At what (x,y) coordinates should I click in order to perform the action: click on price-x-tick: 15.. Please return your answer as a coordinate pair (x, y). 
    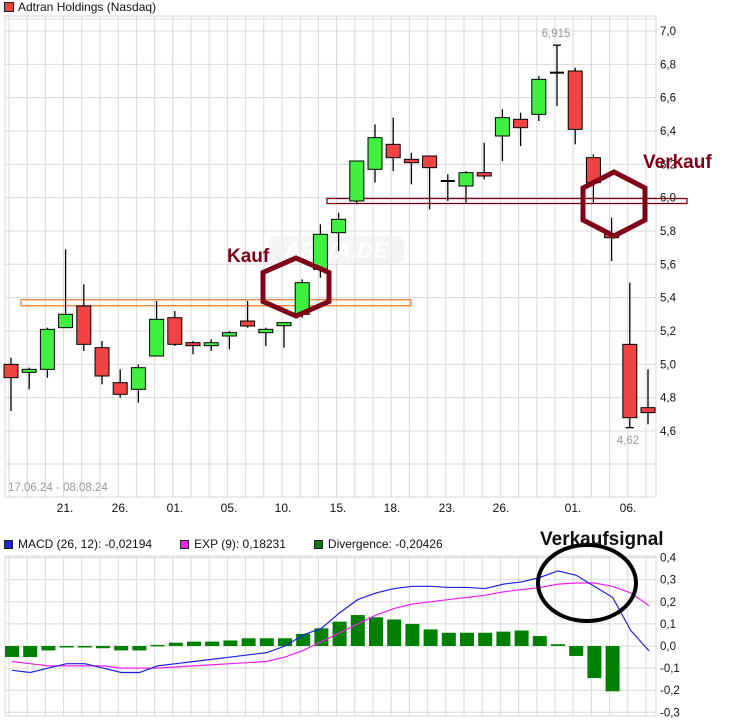
    Looking at the image, I should click on (338, 508).